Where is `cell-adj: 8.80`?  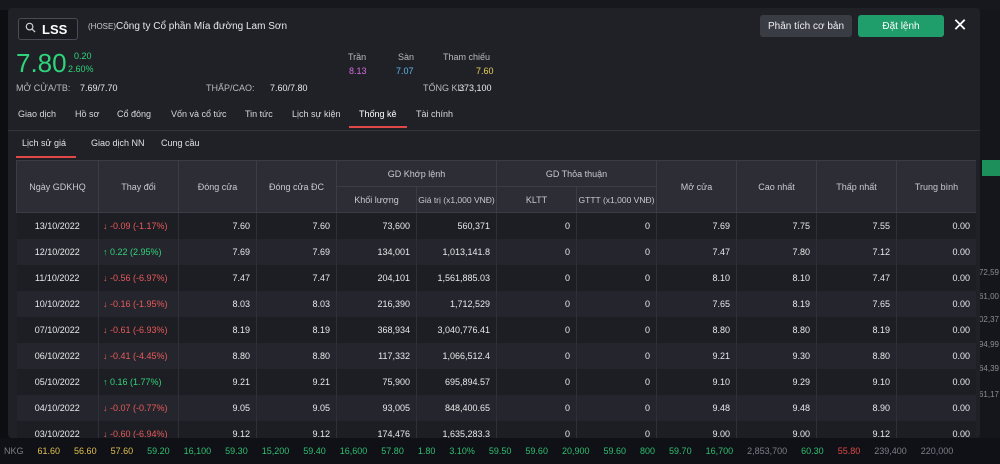
cell-adj: 8.80 is located at coordinates (296, 355).